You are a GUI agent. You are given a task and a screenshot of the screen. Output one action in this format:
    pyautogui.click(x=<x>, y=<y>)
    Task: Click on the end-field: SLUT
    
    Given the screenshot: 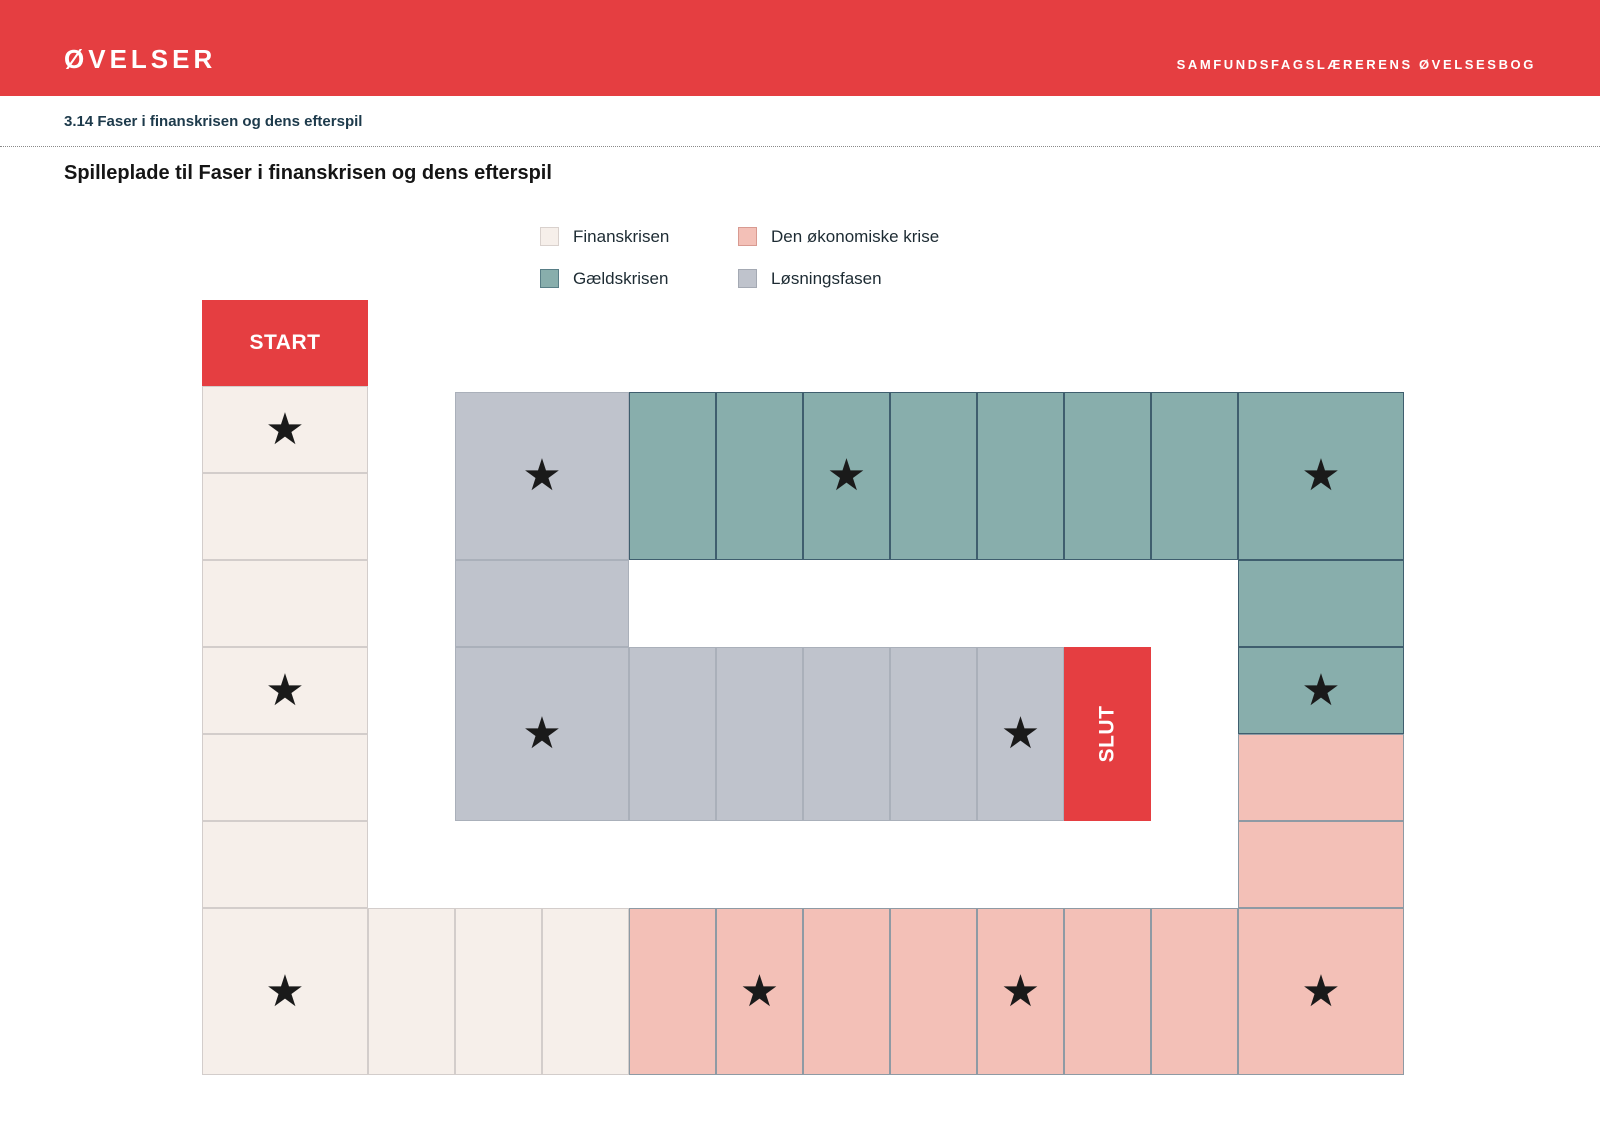 What is the action you would take?
    pyautogui.click(x=1107, y=734)
    